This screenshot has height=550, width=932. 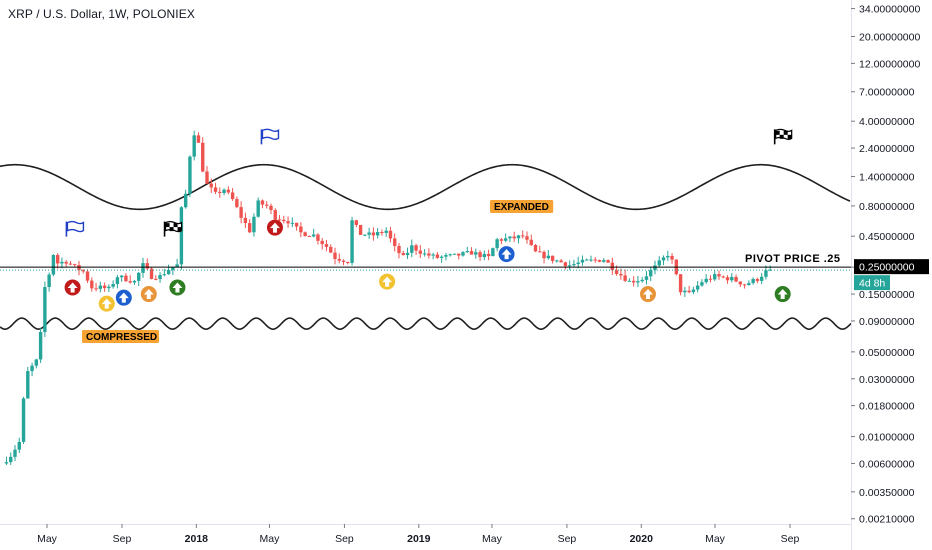 I want to click on current-price-tag, so click(x=910, y=282).